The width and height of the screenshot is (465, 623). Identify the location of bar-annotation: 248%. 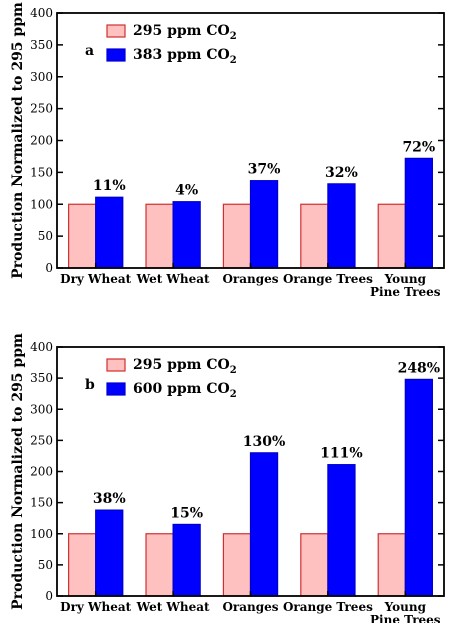
(419, 368).